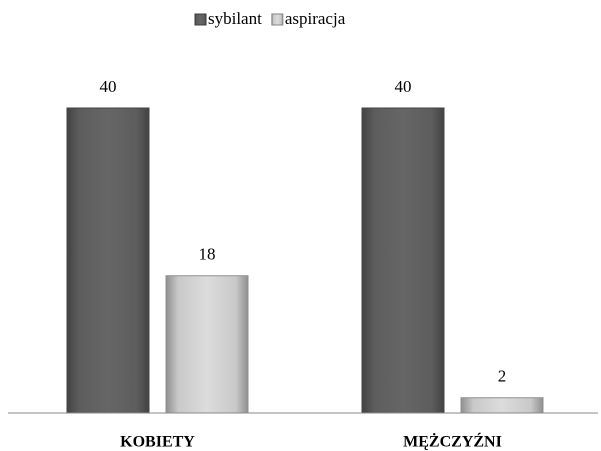 This screenshot has width=601, height=451. Describe the element at coordinates (315, 18) in the screenshot. I see `legend-label: aspiracja` at that location.